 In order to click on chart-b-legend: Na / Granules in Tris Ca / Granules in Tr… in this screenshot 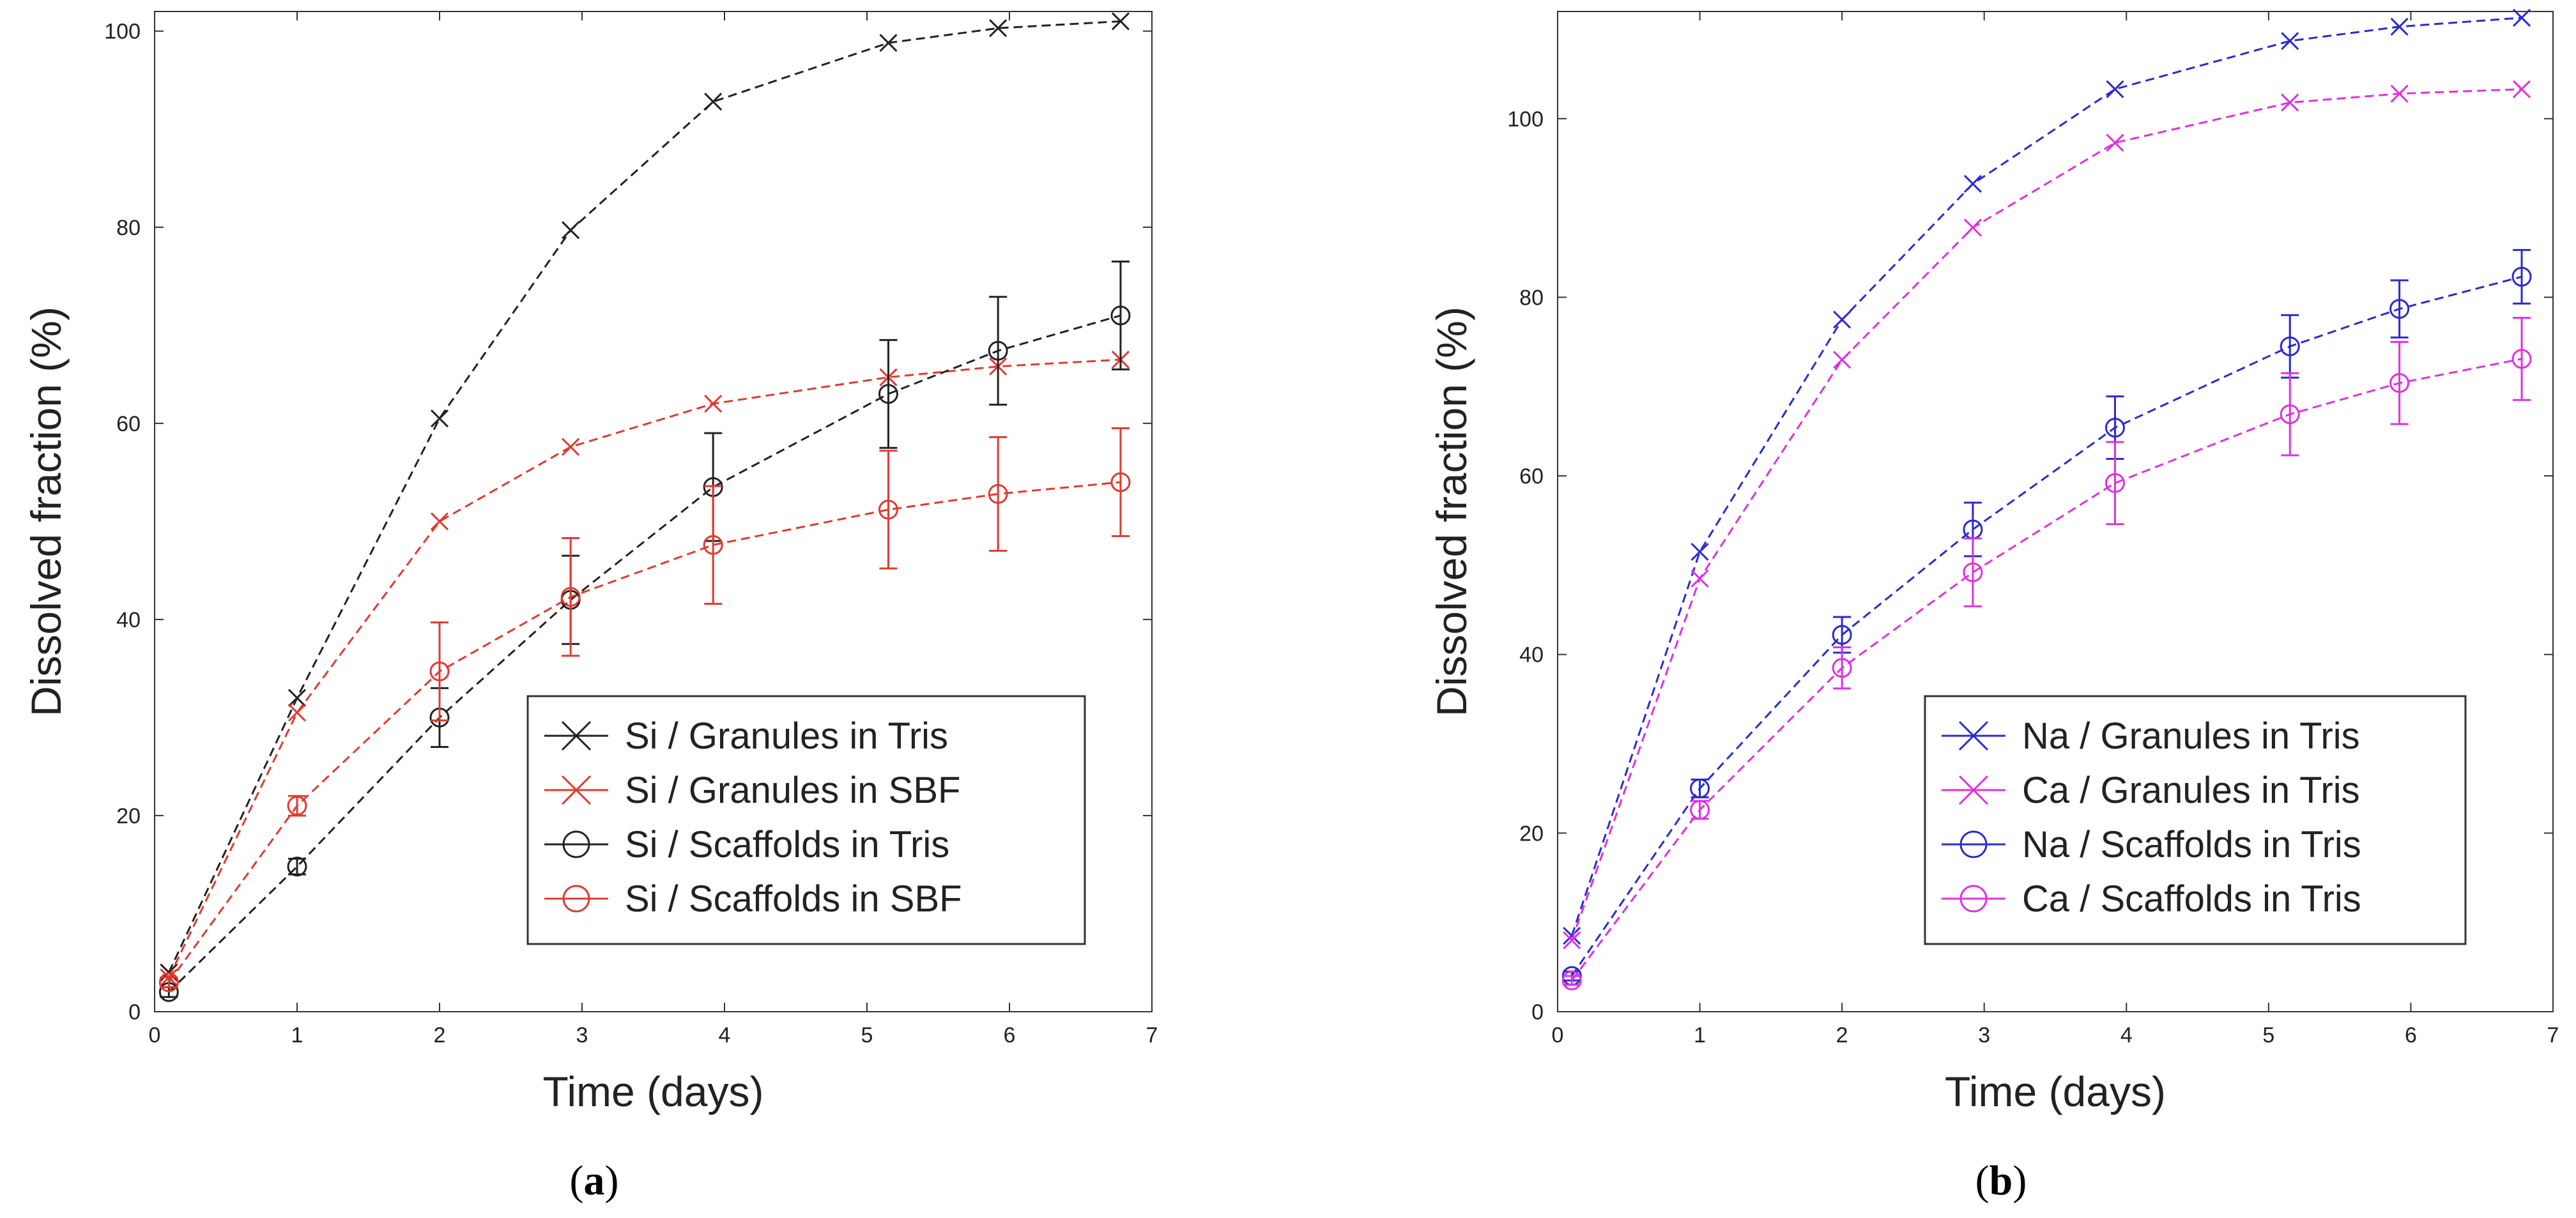, I will do `click(2195, 820)`.